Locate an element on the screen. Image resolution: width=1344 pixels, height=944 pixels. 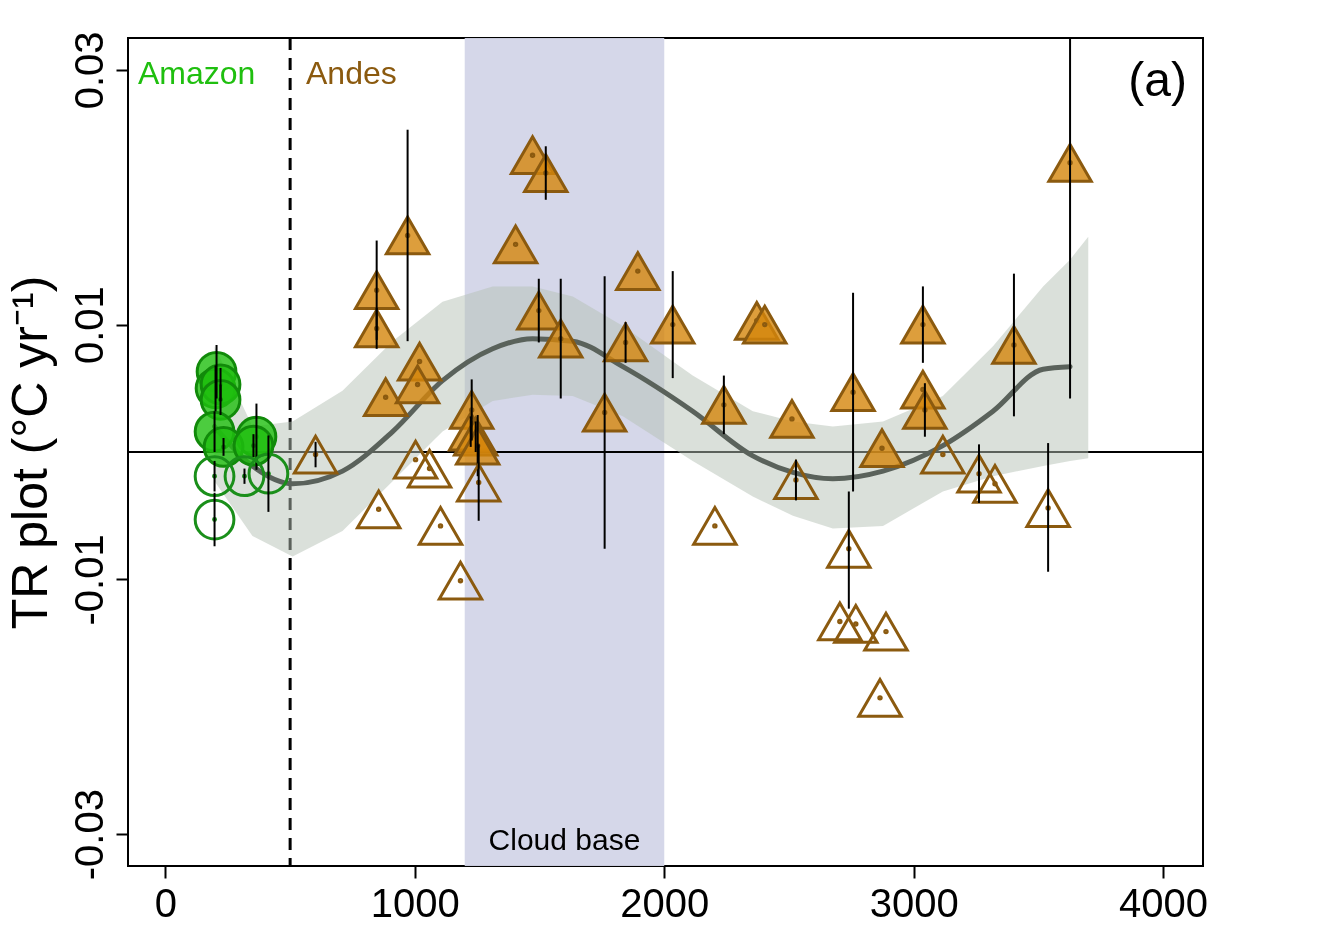
annotation: (a) is located at coordinates (1157, 79).